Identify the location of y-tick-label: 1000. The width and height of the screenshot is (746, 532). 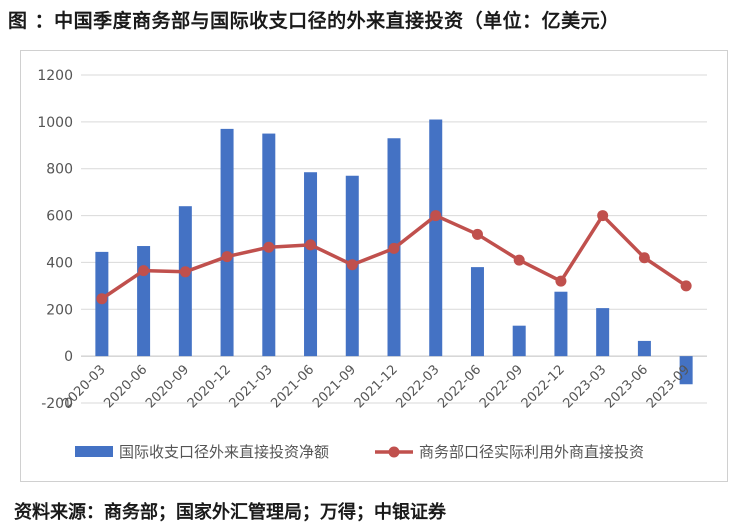
(55, 123).